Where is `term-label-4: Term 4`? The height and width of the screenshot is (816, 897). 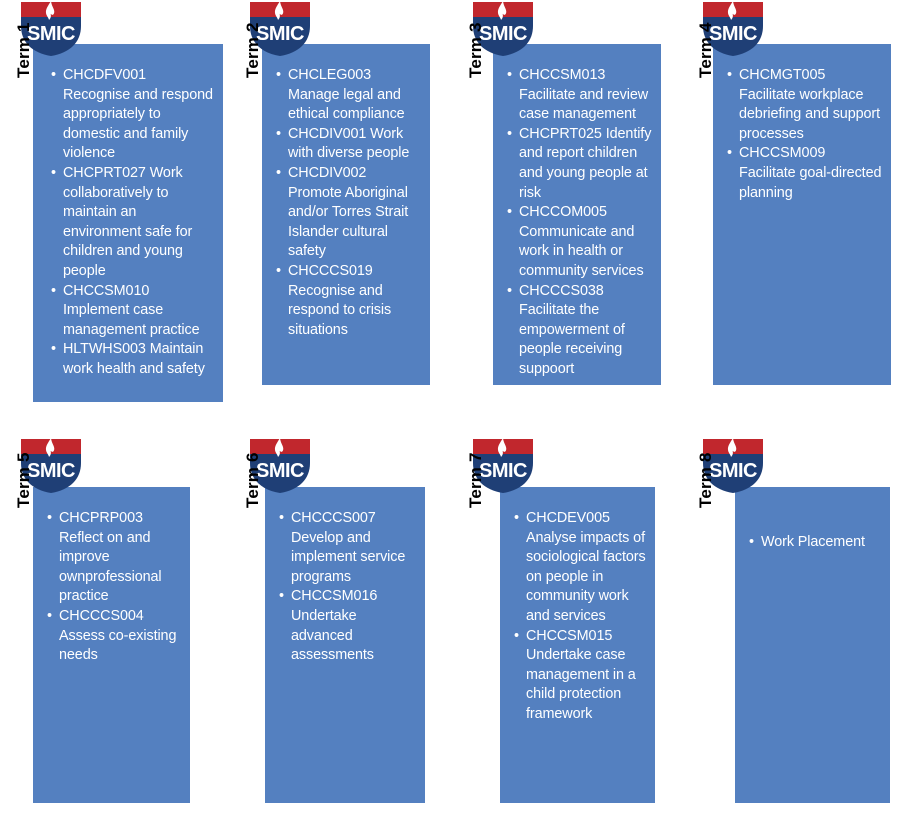
term-label-4: Term 4 is located at coordinates (705, 50).